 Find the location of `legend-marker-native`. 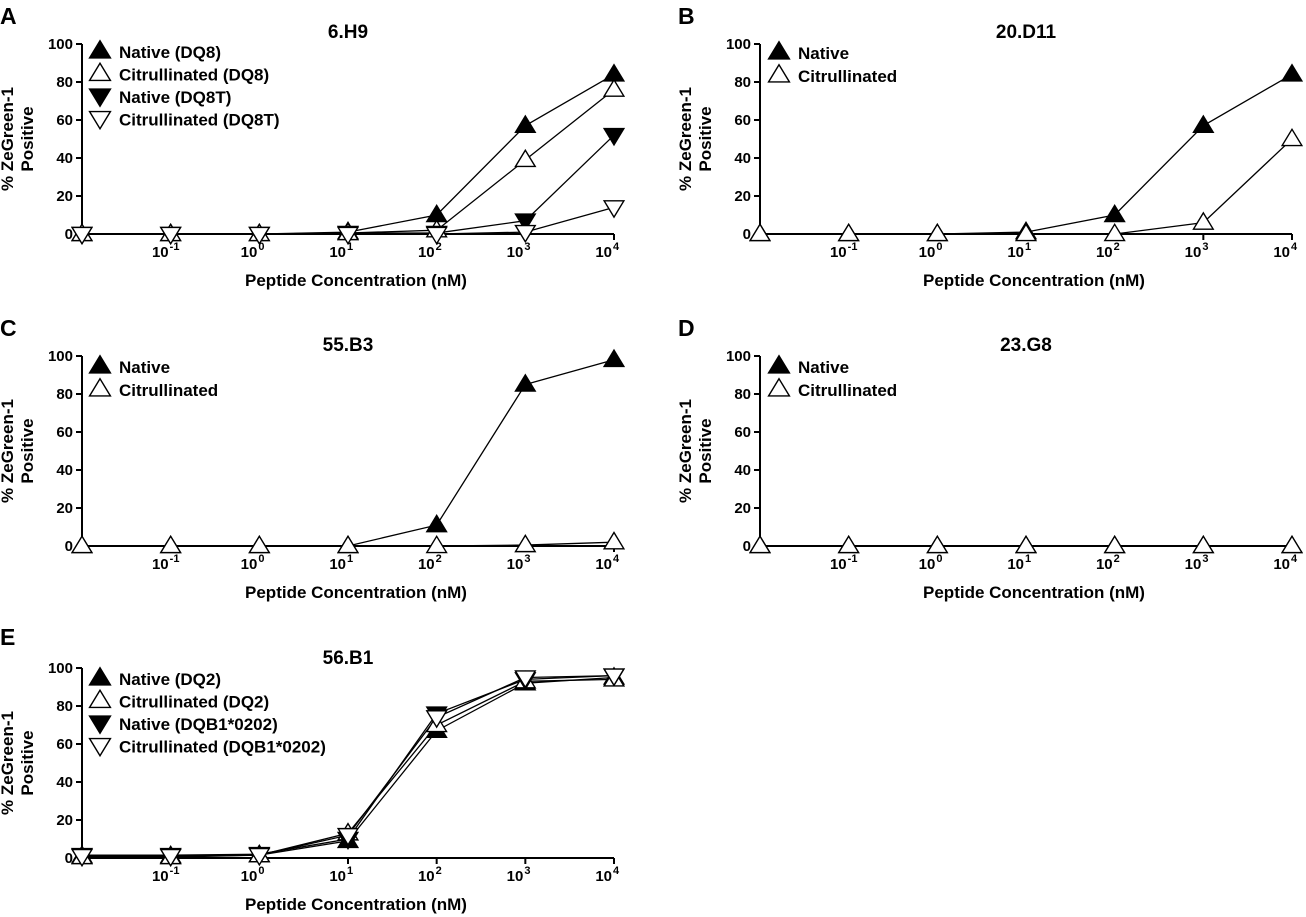

legend-marker-native is located at coordinates (100, 364).